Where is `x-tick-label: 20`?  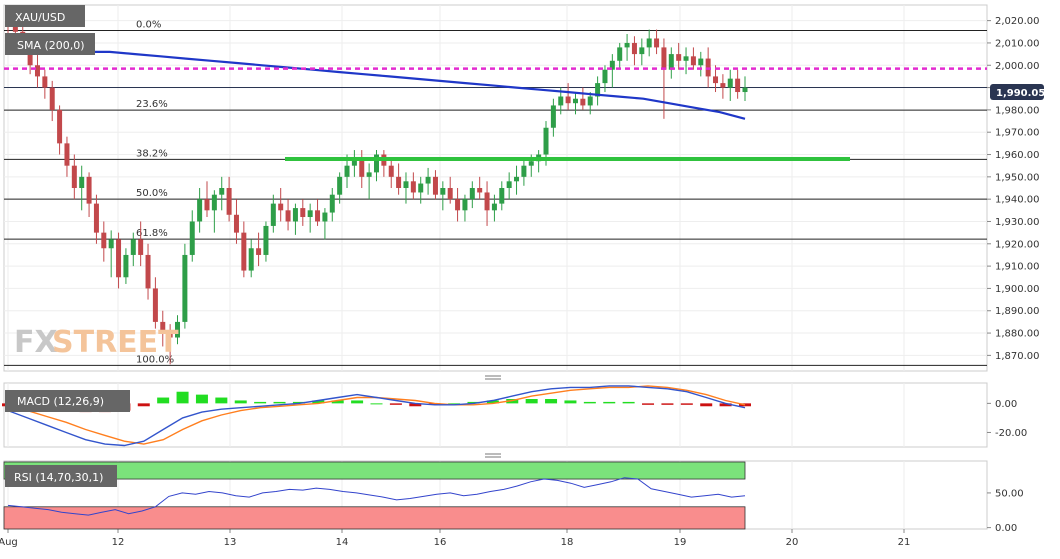
x-tick-label: 20 is located at coordinates (792, 542).